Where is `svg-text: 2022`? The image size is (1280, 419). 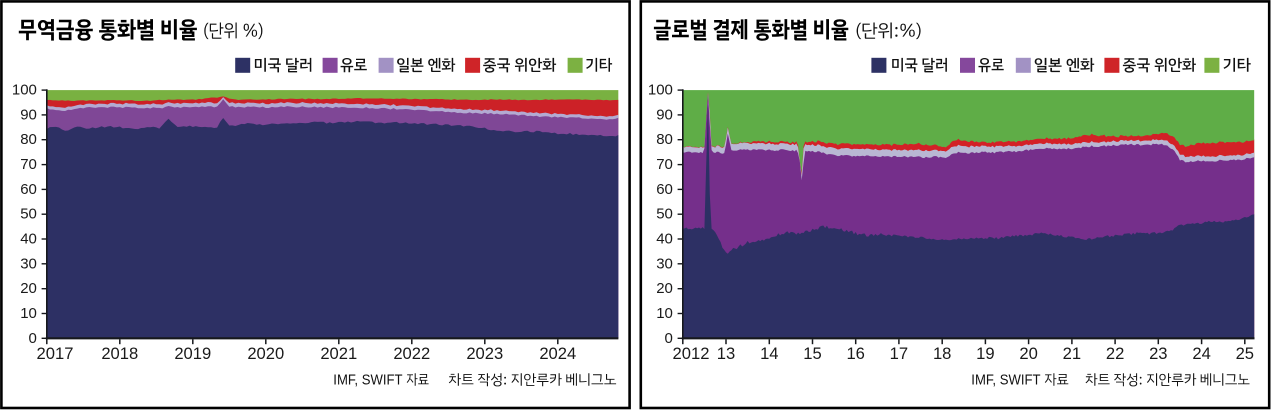
svg-text: 2022 is located at coordinates (411, 353).